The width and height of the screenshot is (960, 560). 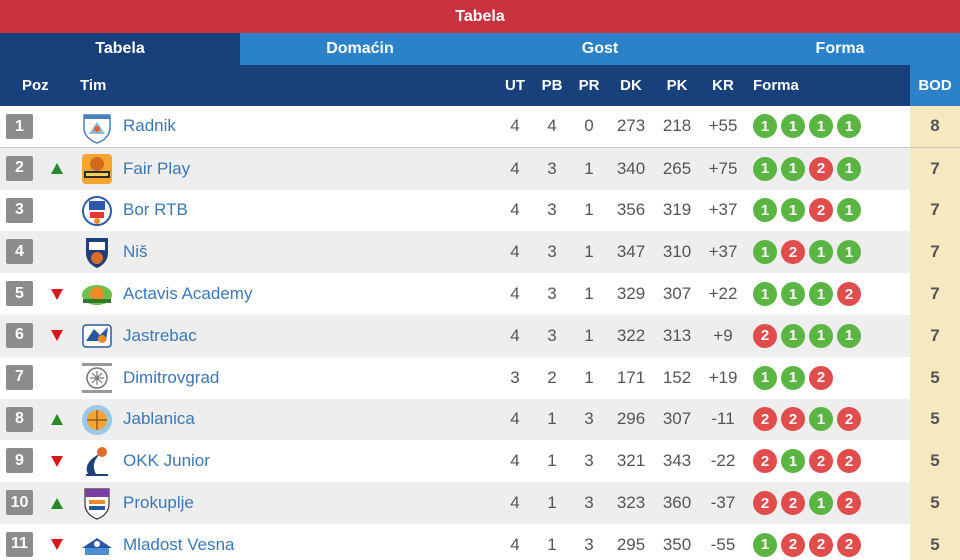 I want to click on table-row: 1 Radnik 4 4 0 273 218 +55 1 1 1 1 8, so click(x=480, y=127).